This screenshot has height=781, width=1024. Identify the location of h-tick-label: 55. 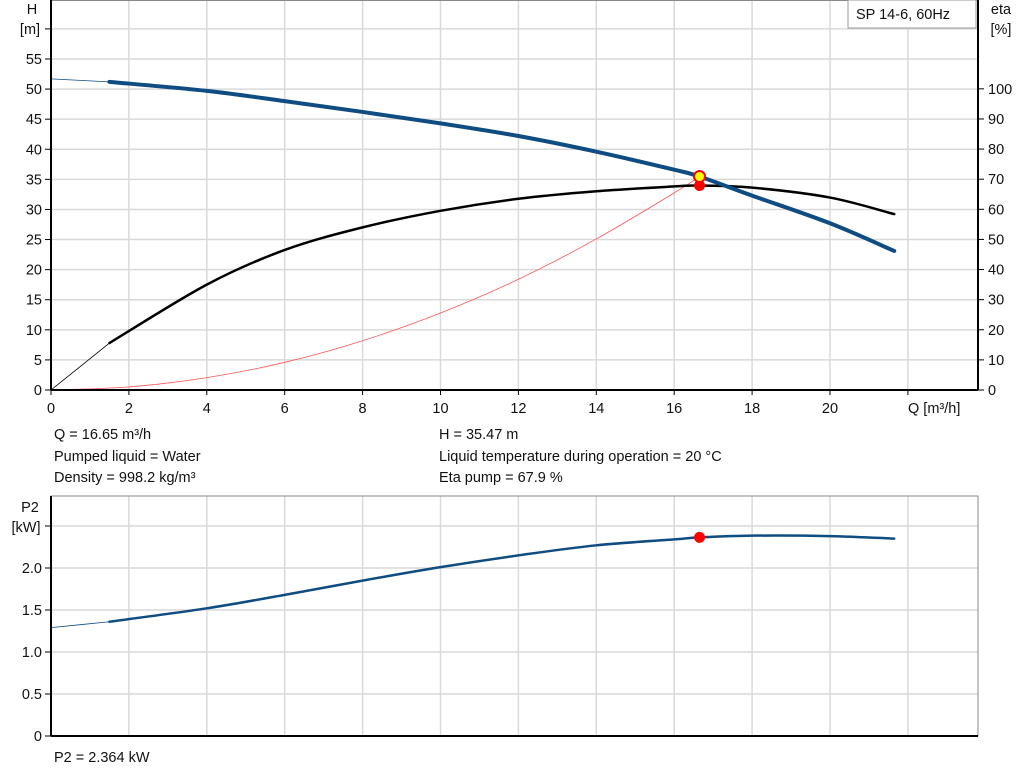
(34, 60).